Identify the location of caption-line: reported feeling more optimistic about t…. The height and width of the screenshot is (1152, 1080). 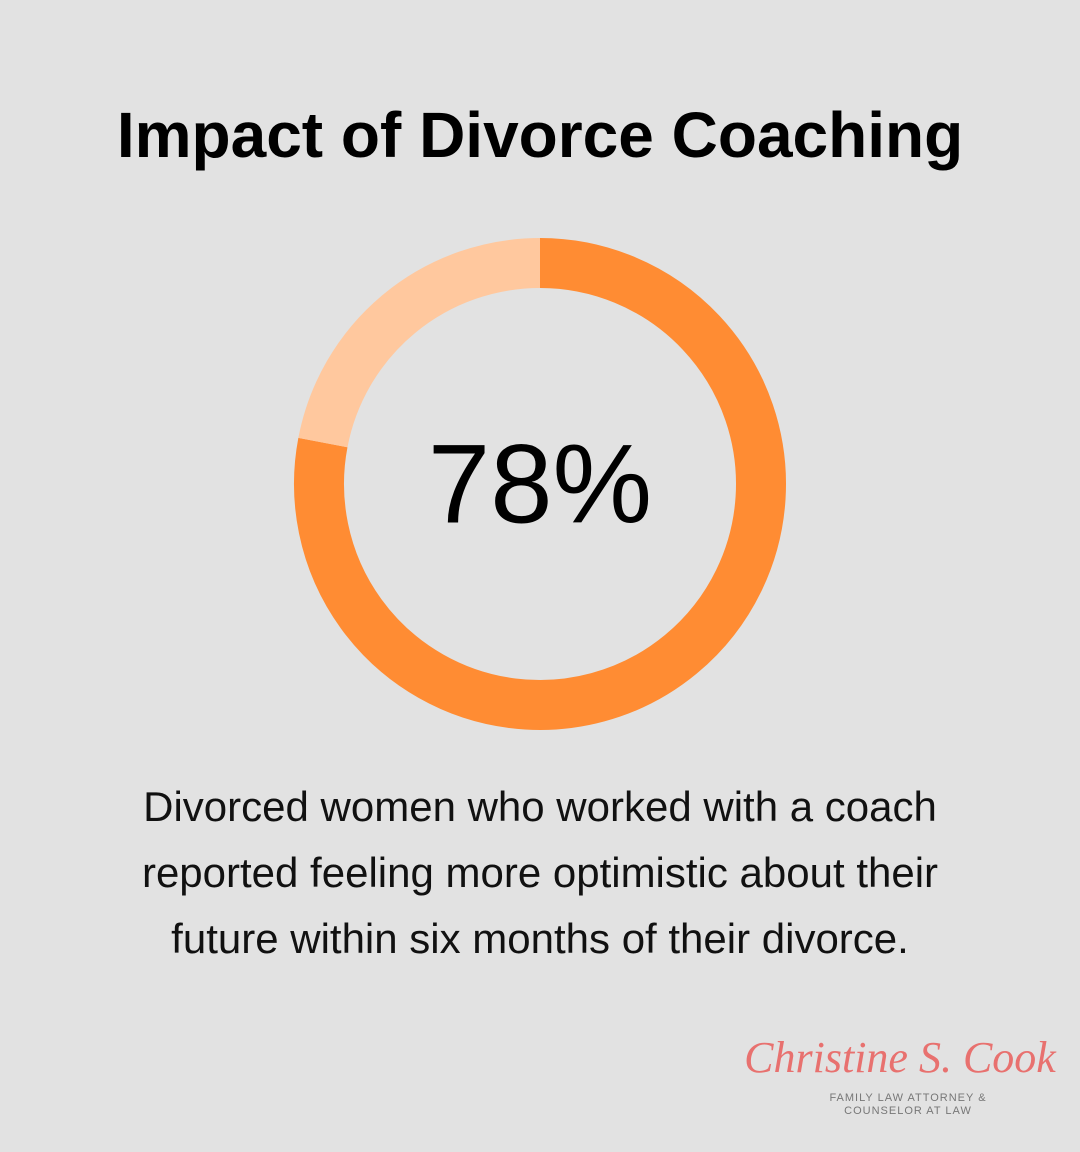
(540, 872).